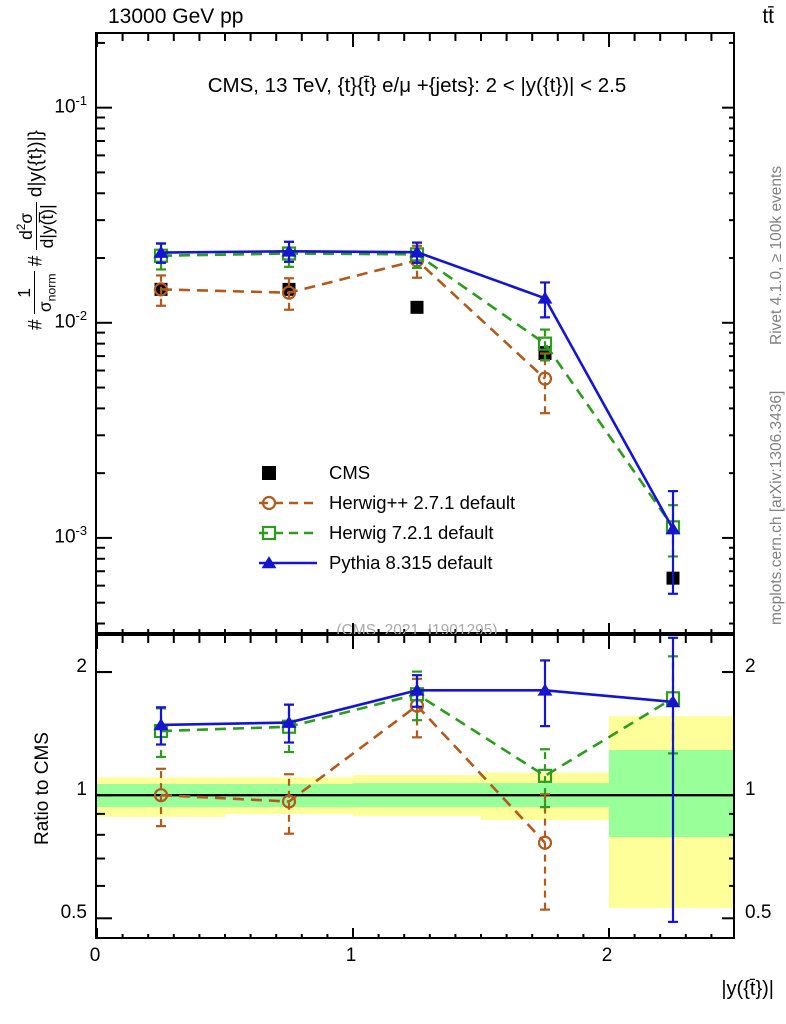 The height and width of the screenshot is (1024, 786). Describe the element at coordinates (776, 507) in the screenshot. I see `mcplots-source-label: mcplots.cern.ch [arXiv:1306.3436]` at that location.